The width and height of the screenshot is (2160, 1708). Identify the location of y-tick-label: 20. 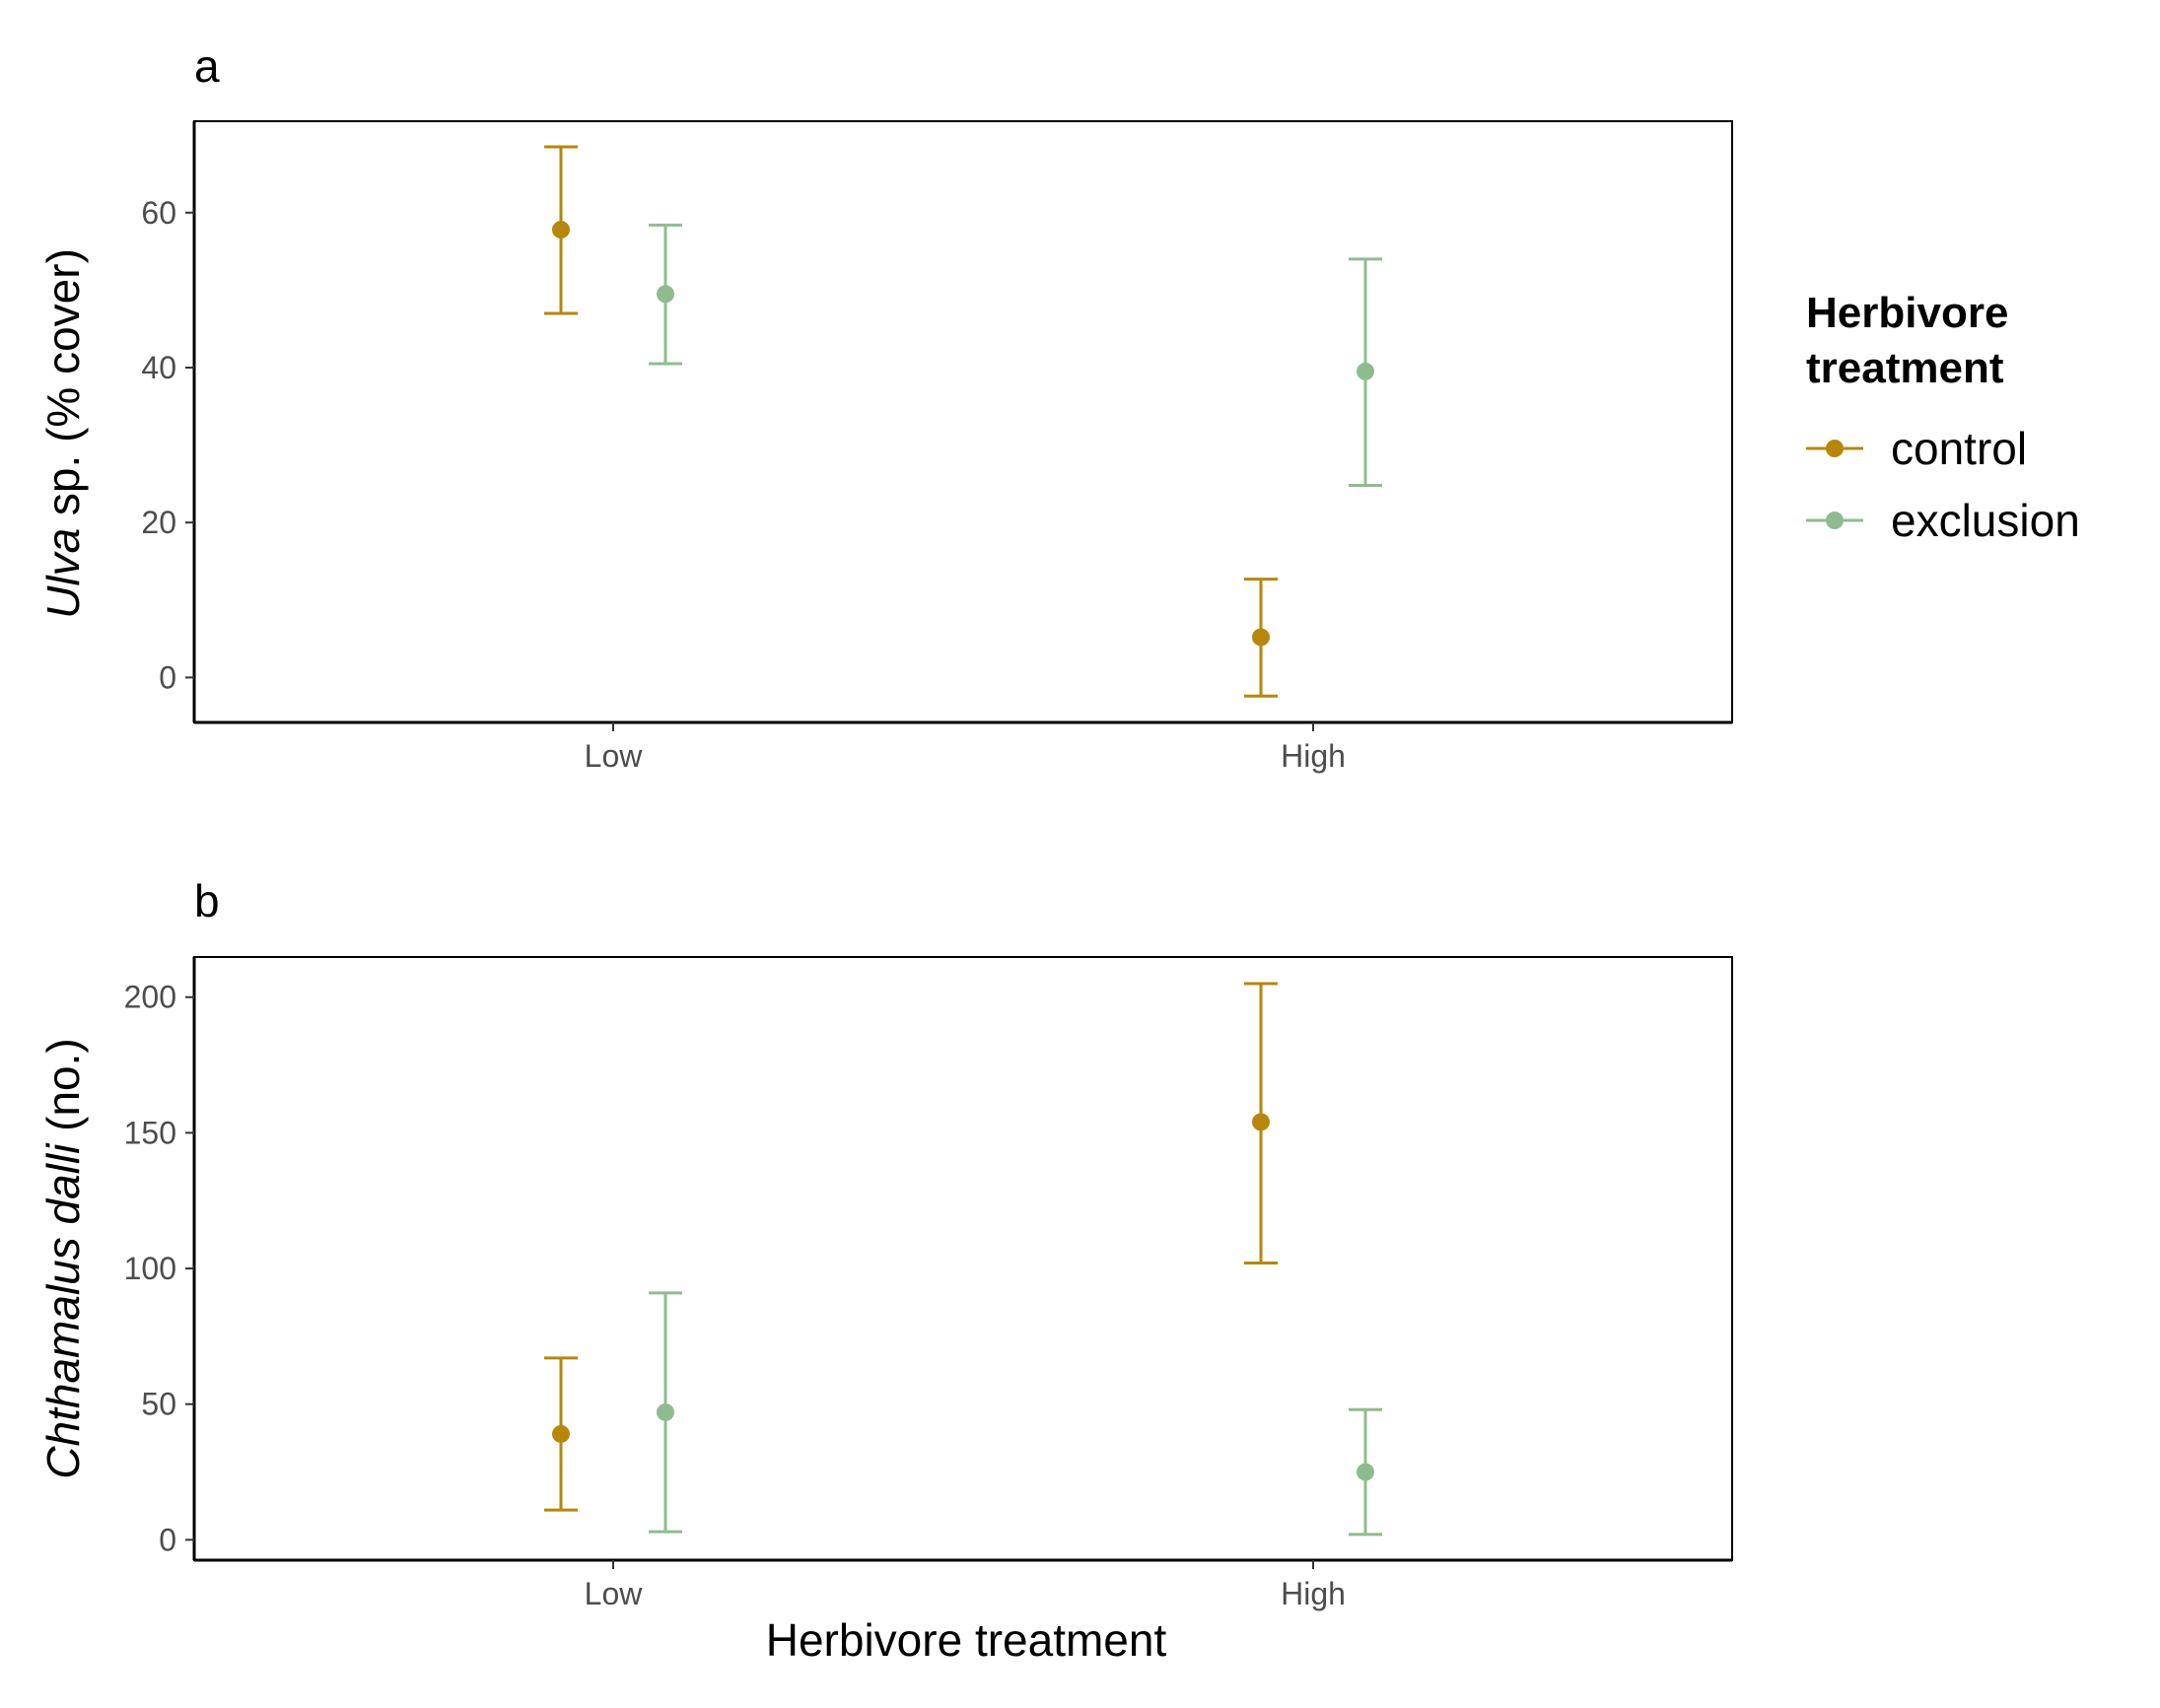
(158, 522).